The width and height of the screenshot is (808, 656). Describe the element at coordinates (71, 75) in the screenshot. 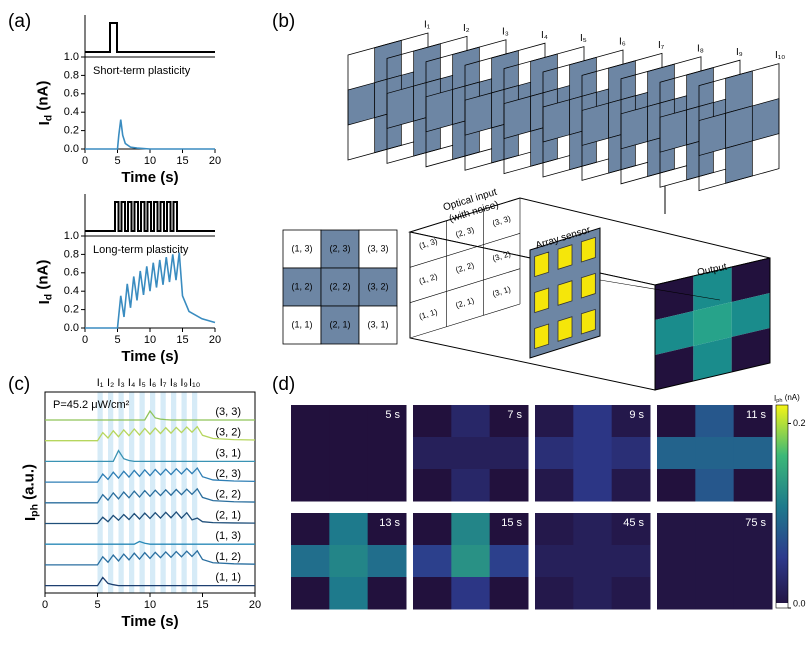

I see `y-tick-label: 0.8` at that location.